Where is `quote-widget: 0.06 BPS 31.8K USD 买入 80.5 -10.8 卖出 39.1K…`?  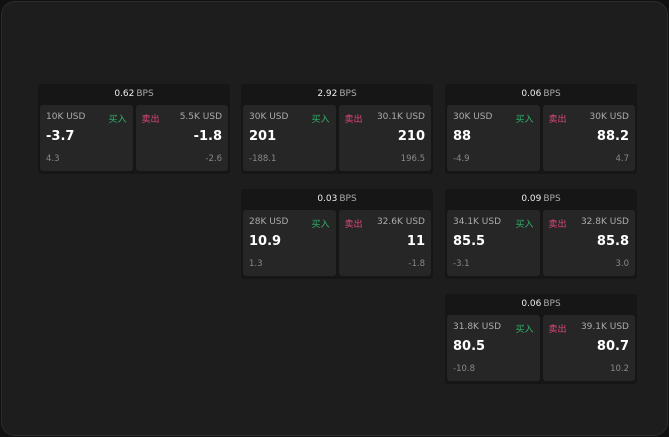 quote-widget: 0.06 BPS 31.8K USD 买入 80.5 -10.8 卖出 39.1K… is located at coordinates (541, 339).